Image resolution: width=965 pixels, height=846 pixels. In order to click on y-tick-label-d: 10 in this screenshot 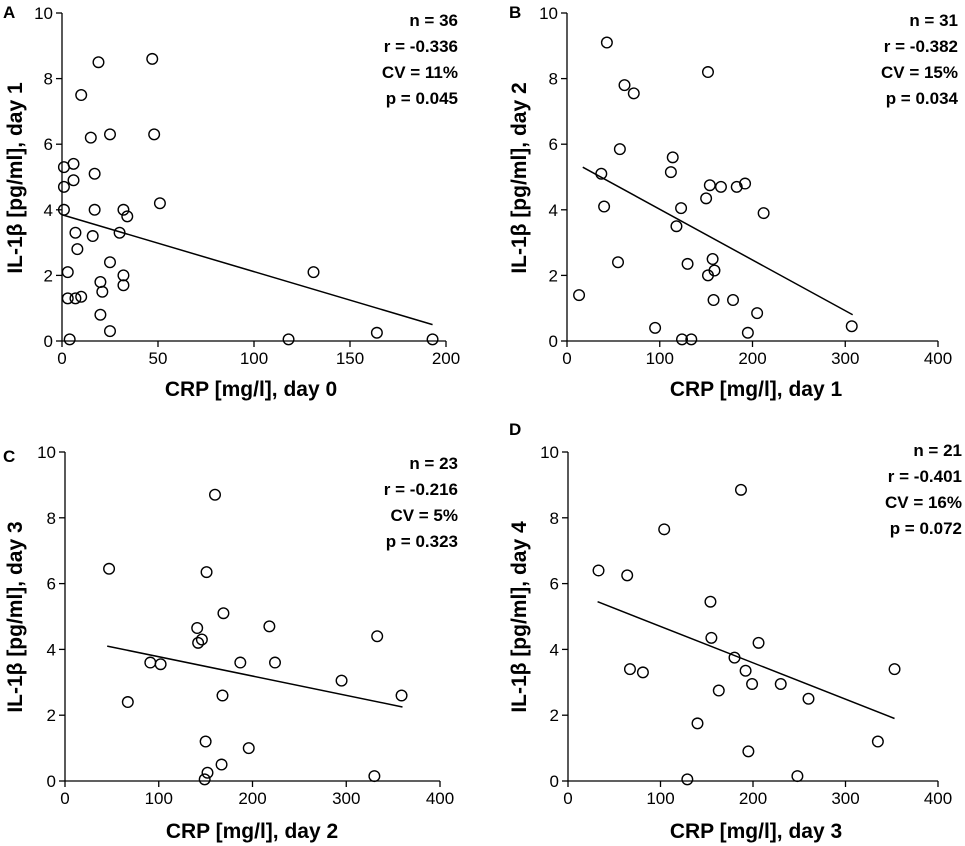, I will do `click(549, 452)`.